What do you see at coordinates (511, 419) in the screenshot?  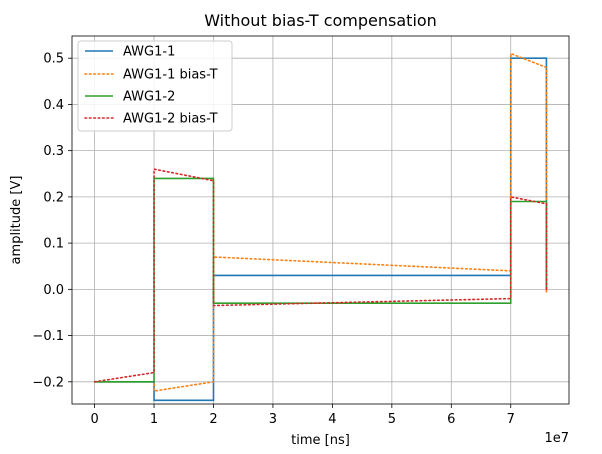 I see `x-tick-label: 7` at bounding box center [511, 419].